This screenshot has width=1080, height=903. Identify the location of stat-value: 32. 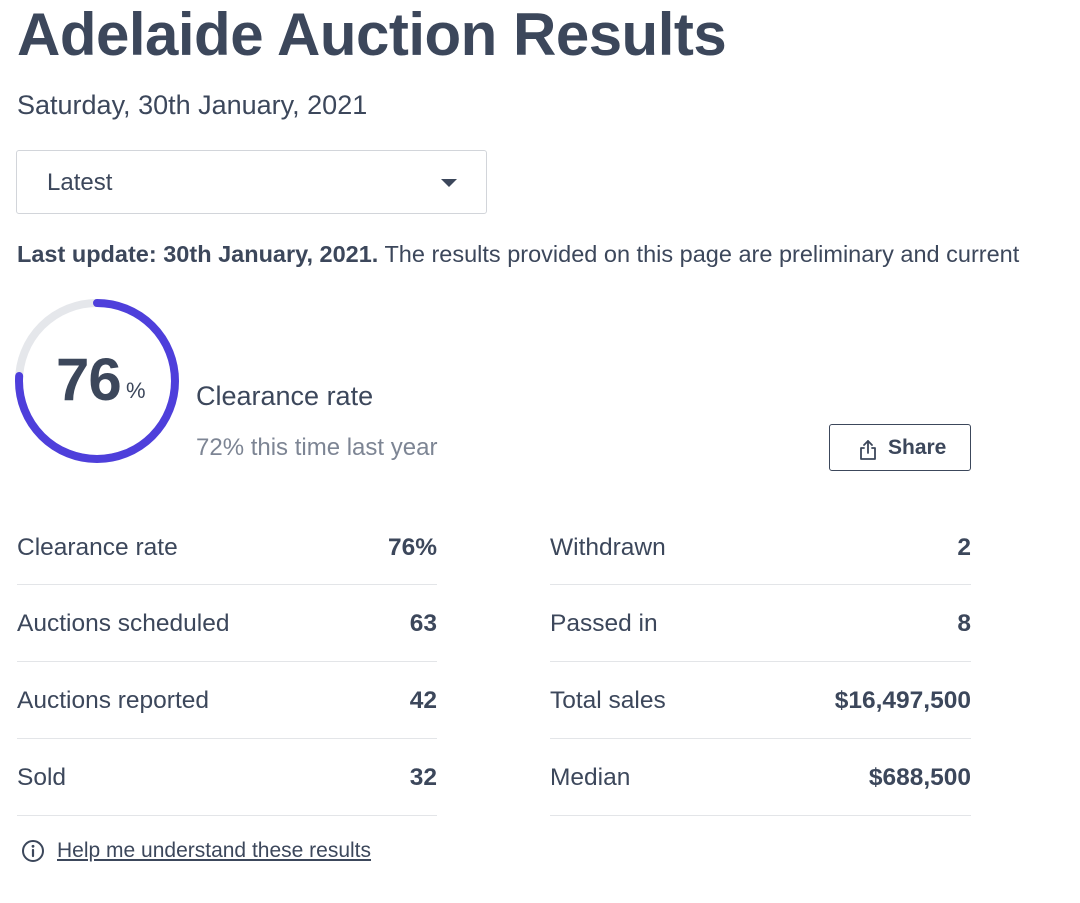
(423, 777).